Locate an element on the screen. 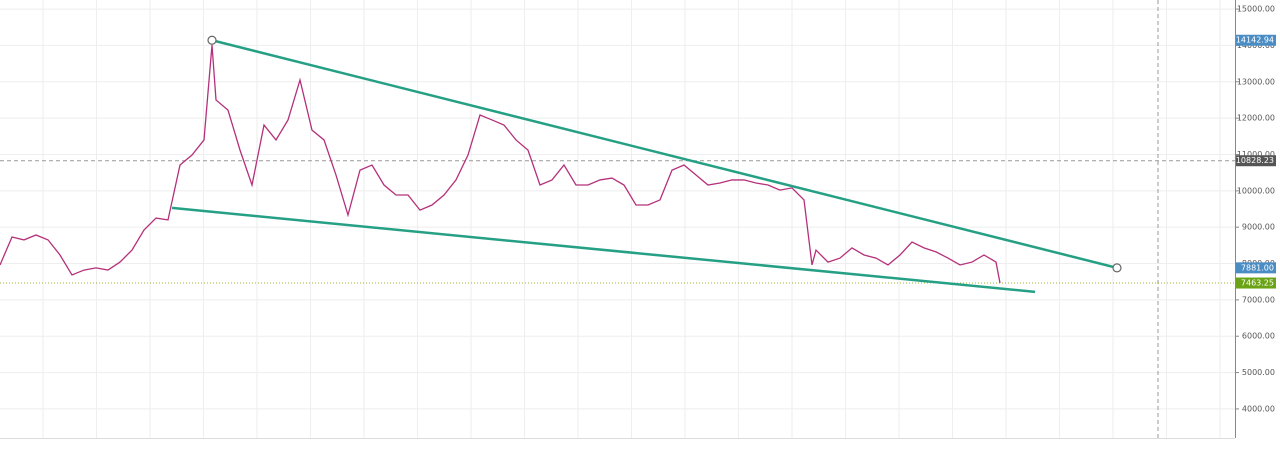 The width and height of the screenshot is (1280, 449). price-label: 14142.94 is located at coordinates (1255, 40).